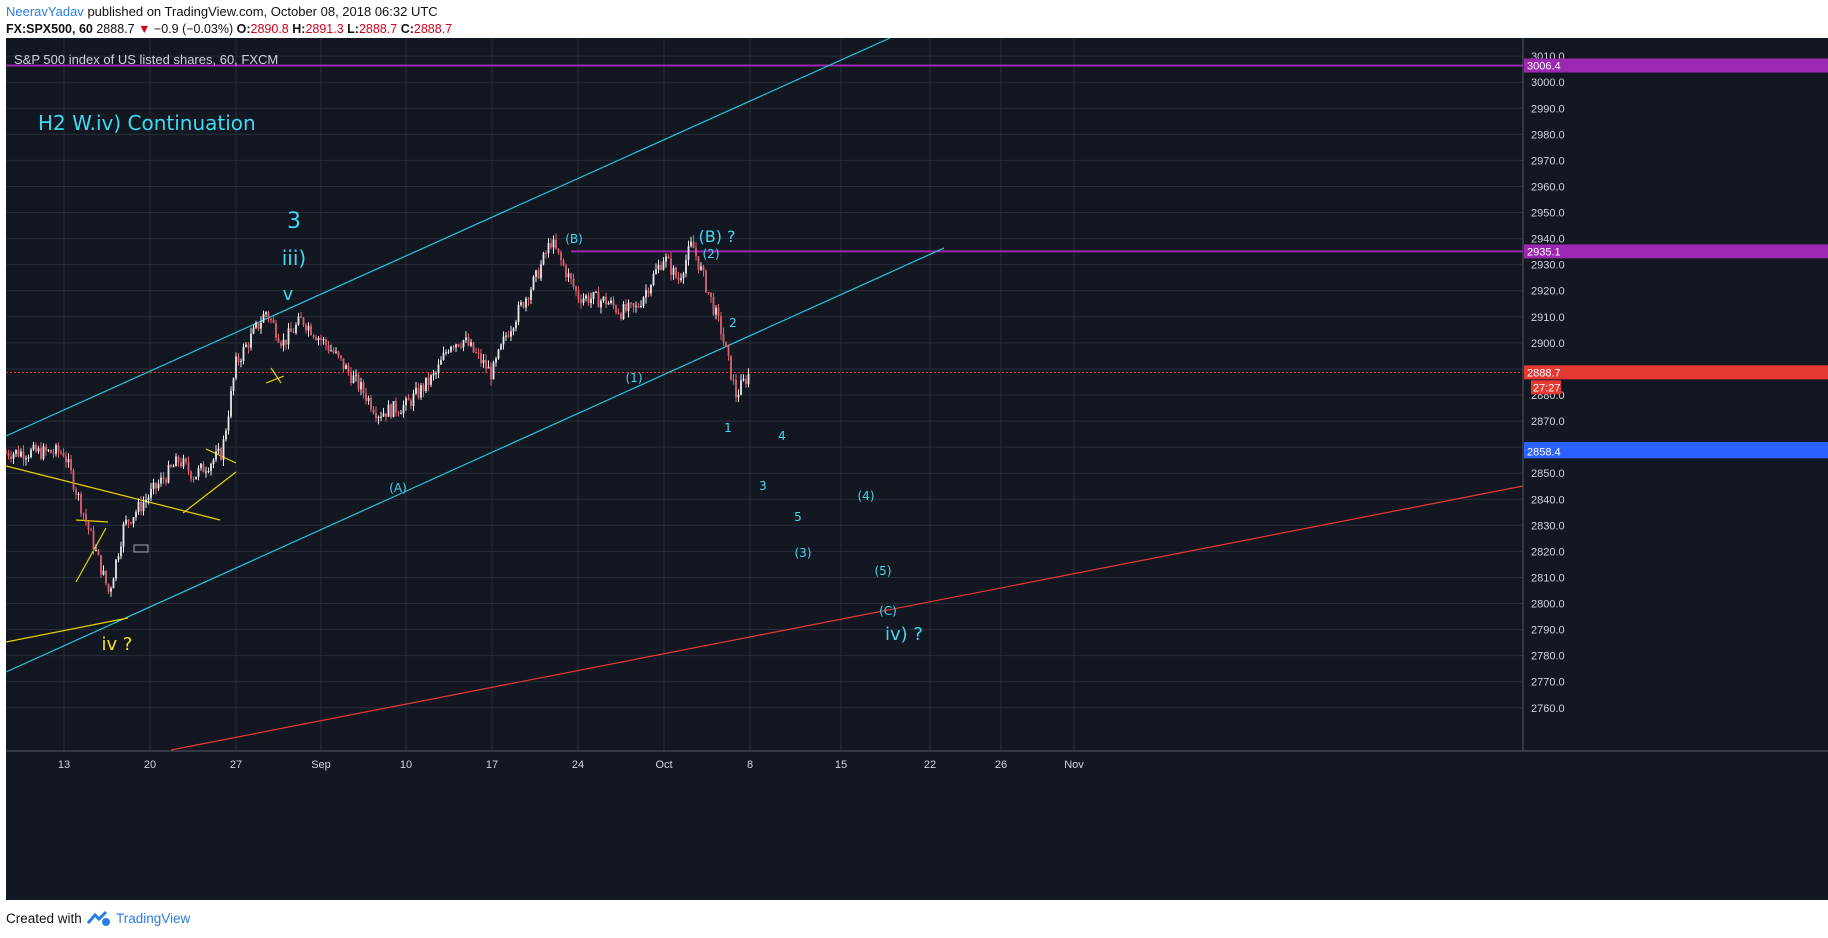 Image resolution: width=1828 pixels, height=938 pixels. What do you see at coordinates (153, 918) in the screenshot?
I see `tradingview-link: TradingView` at bounding box center [153, 918].